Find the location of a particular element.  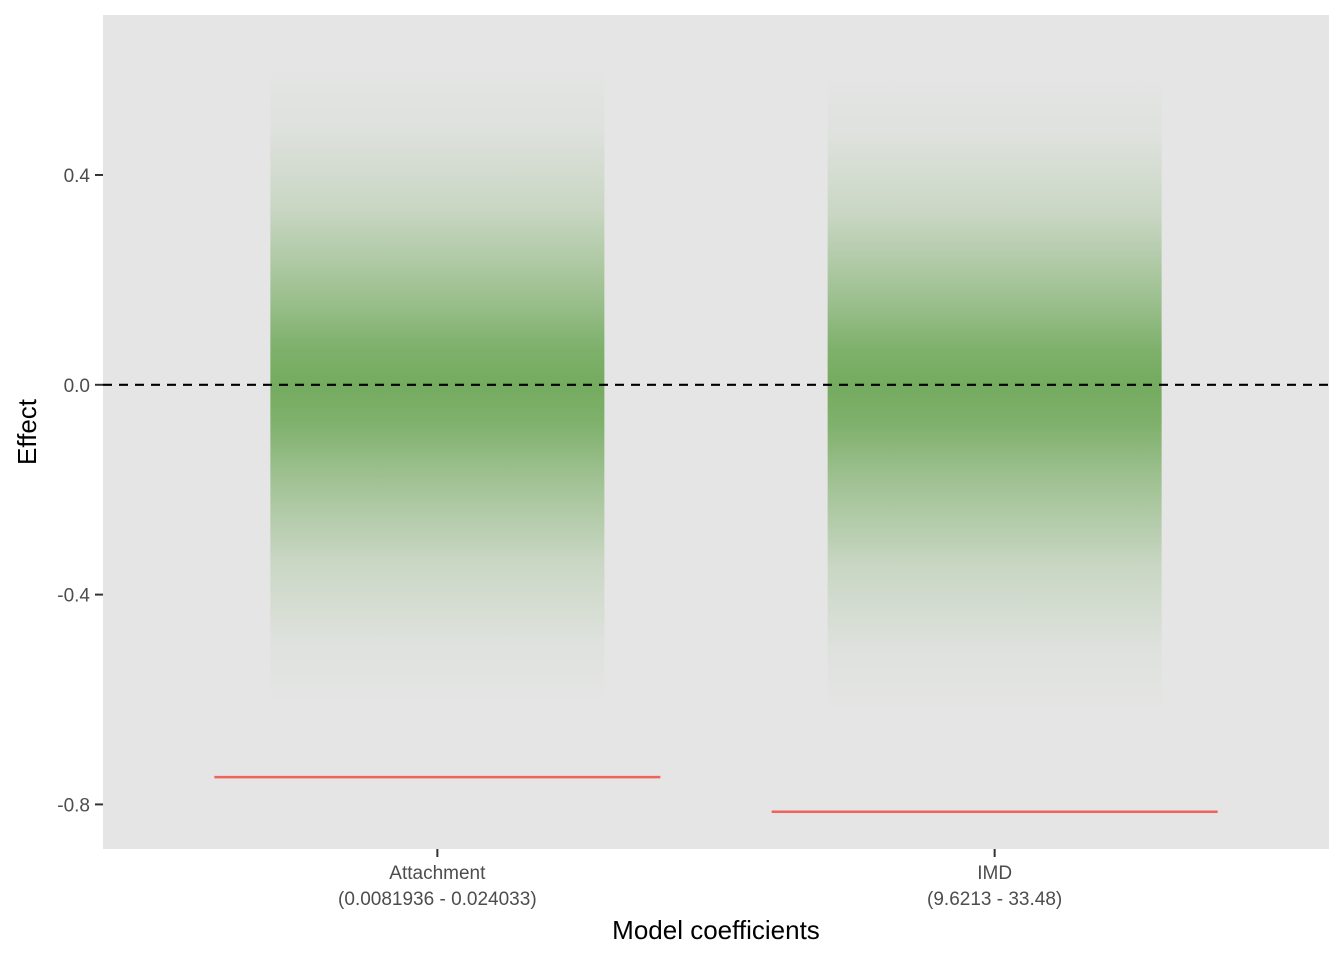

y-axis-title: Effect is located at coordinates (27, 431).